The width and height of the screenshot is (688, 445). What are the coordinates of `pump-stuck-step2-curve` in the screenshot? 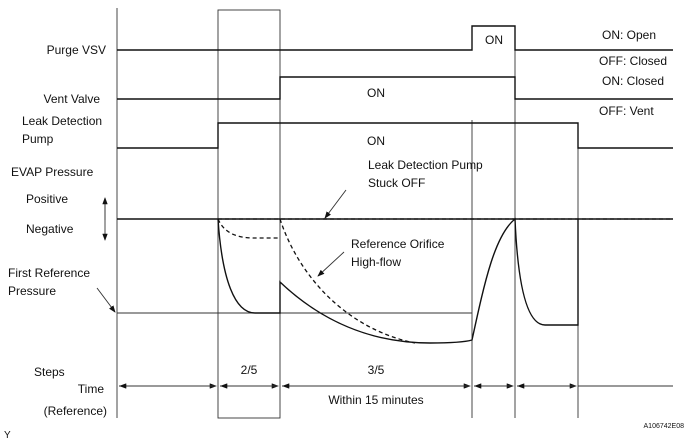 It's located at (248, 228).